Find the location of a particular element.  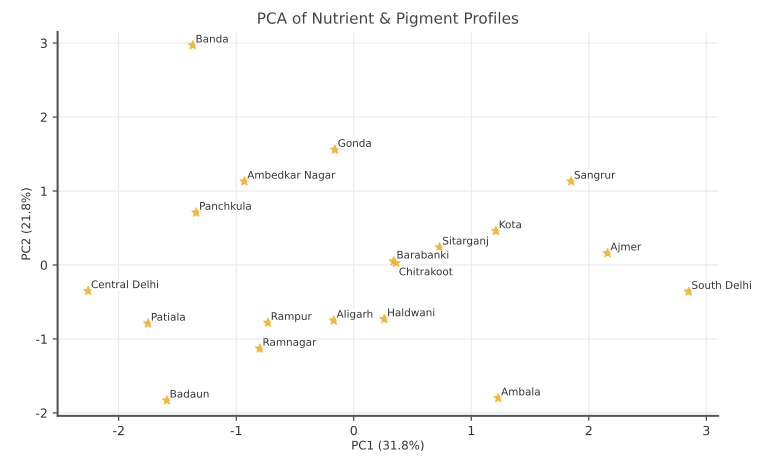

annotation: Sangrur is located at coordinates (595, 175).